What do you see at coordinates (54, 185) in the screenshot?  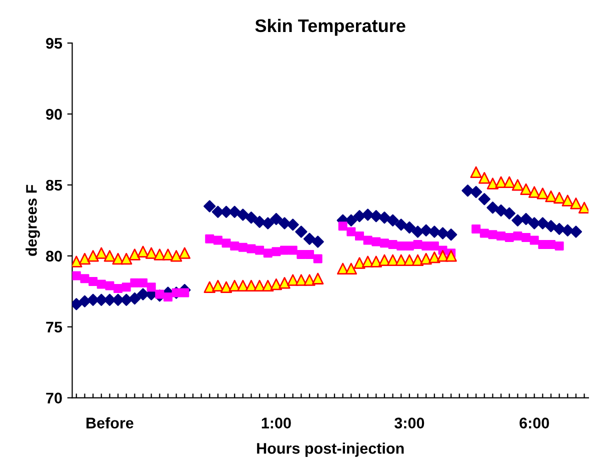 I see `y-tick-label: 85` at bounding box center [54, 185].